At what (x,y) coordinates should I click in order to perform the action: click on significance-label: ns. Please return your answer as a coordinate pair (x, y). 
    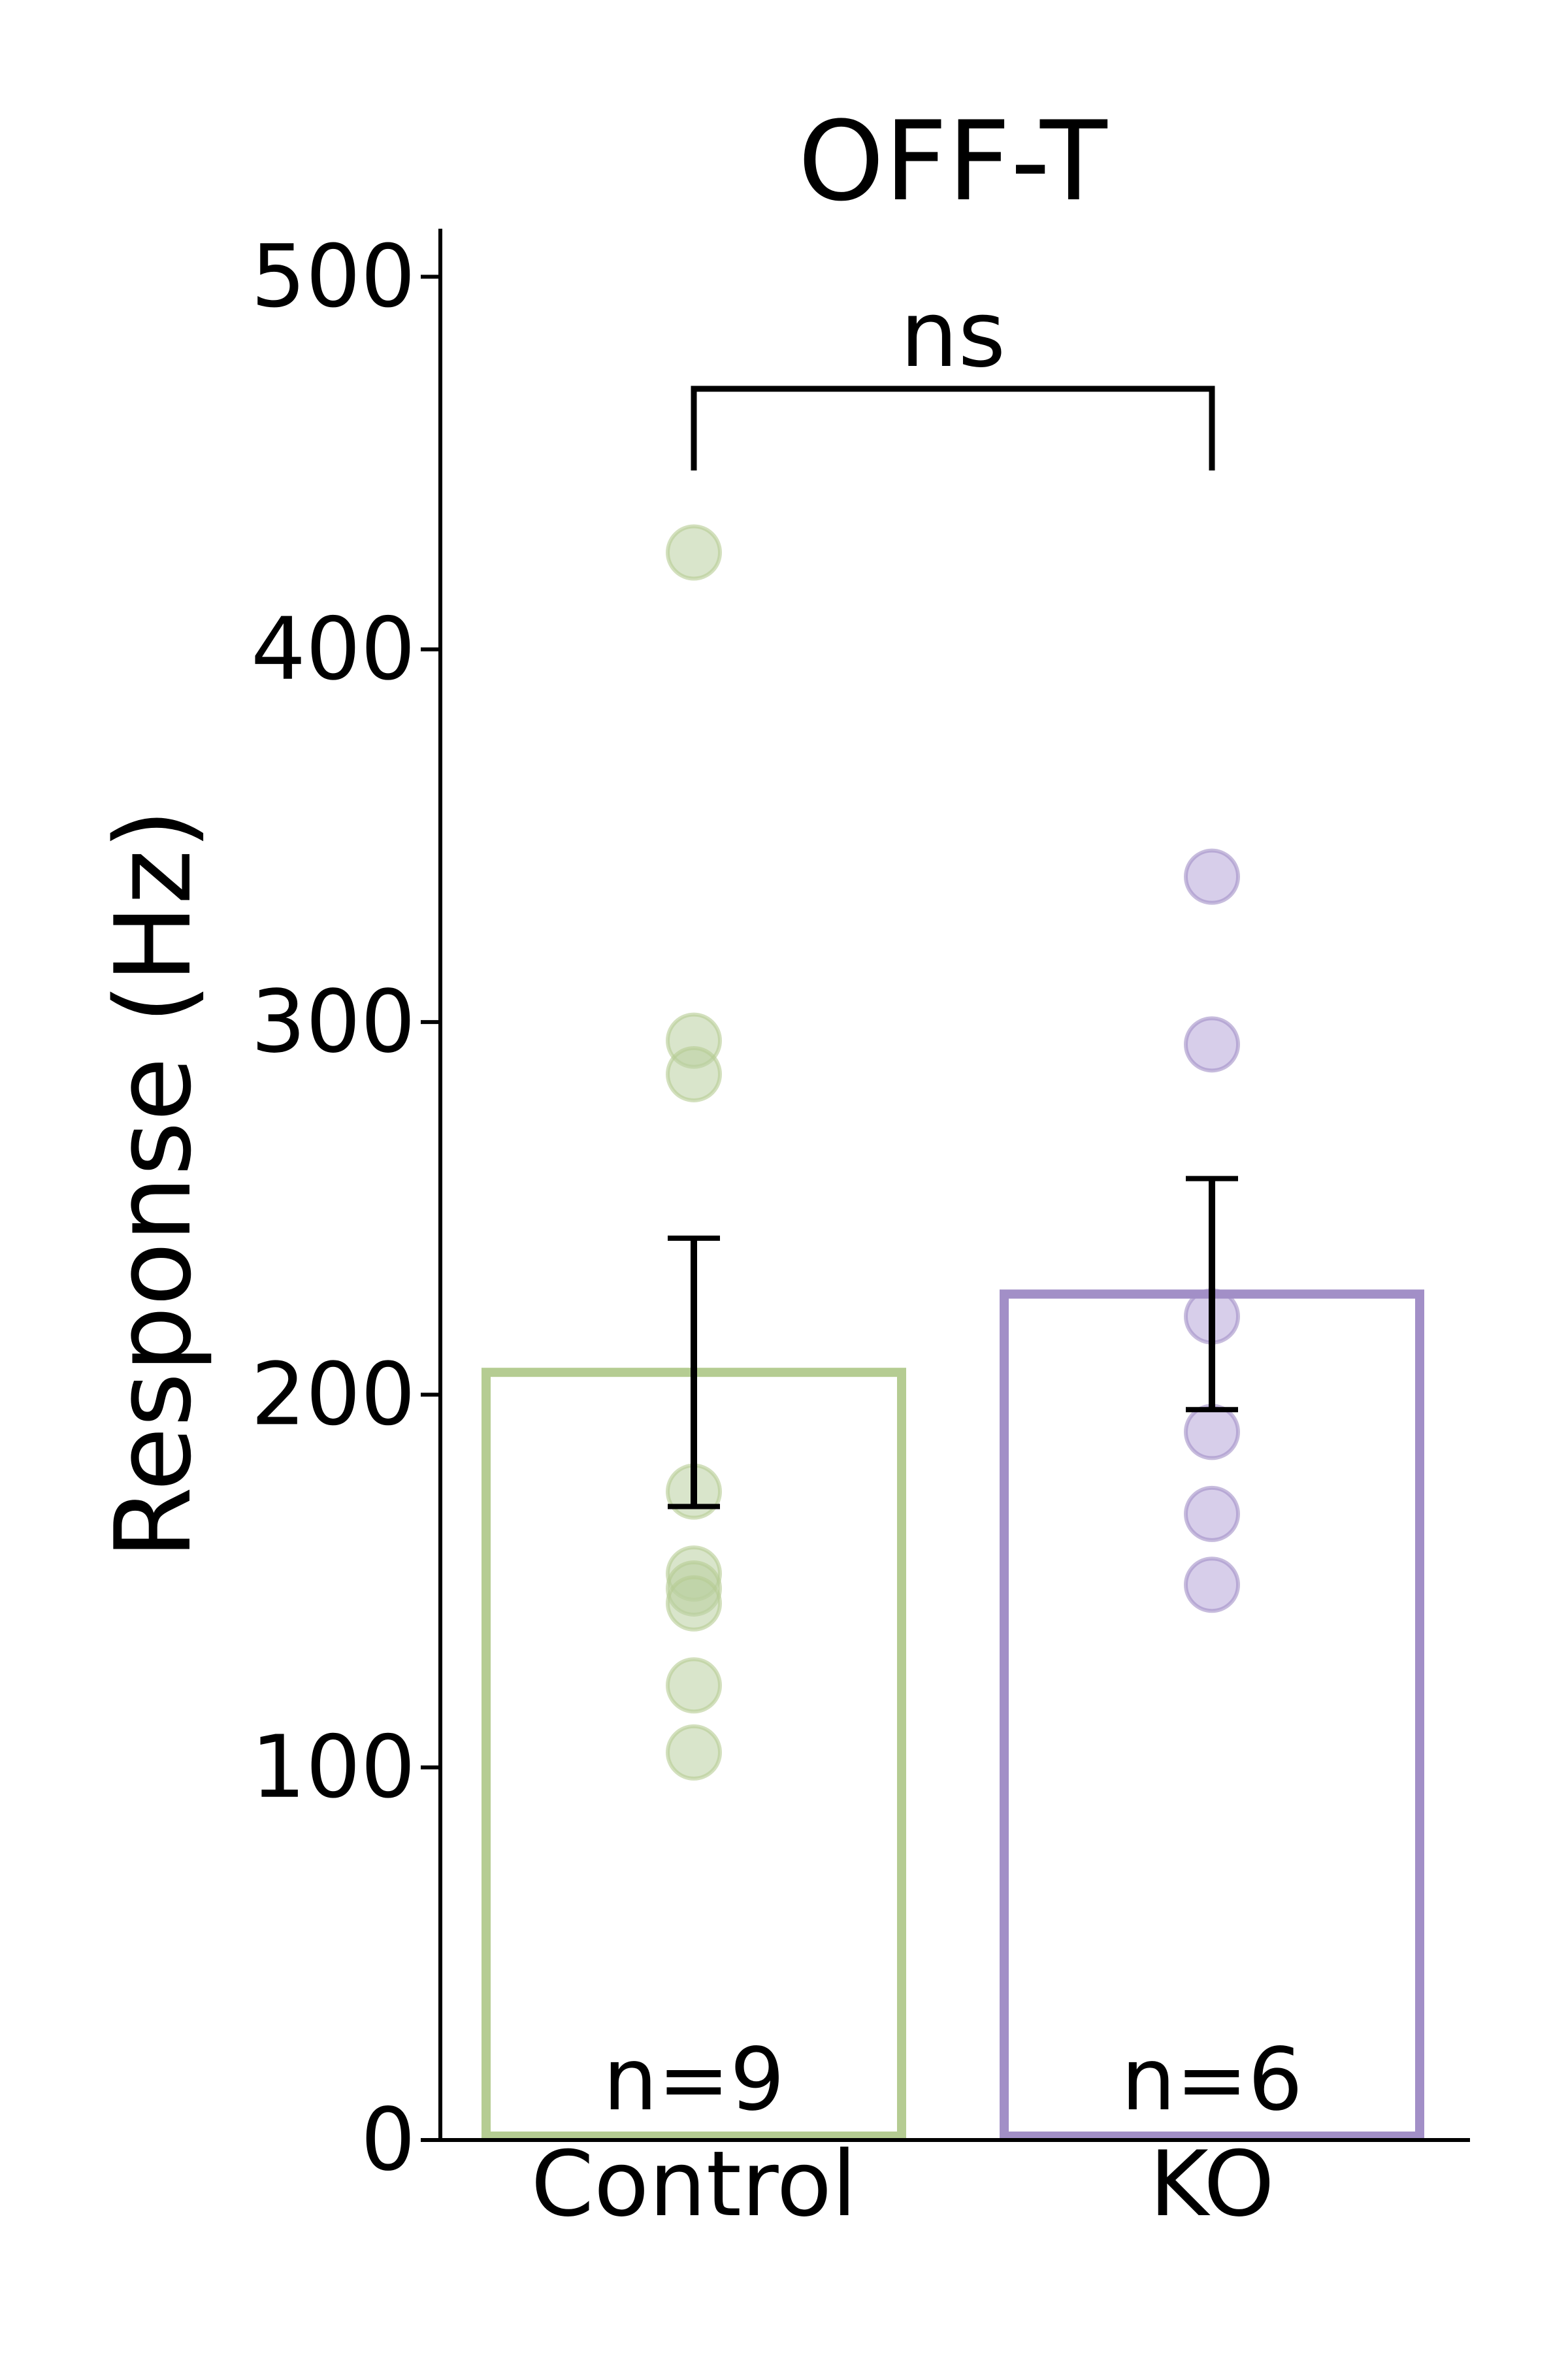
    Looking at the image, I should click on (953, 335).